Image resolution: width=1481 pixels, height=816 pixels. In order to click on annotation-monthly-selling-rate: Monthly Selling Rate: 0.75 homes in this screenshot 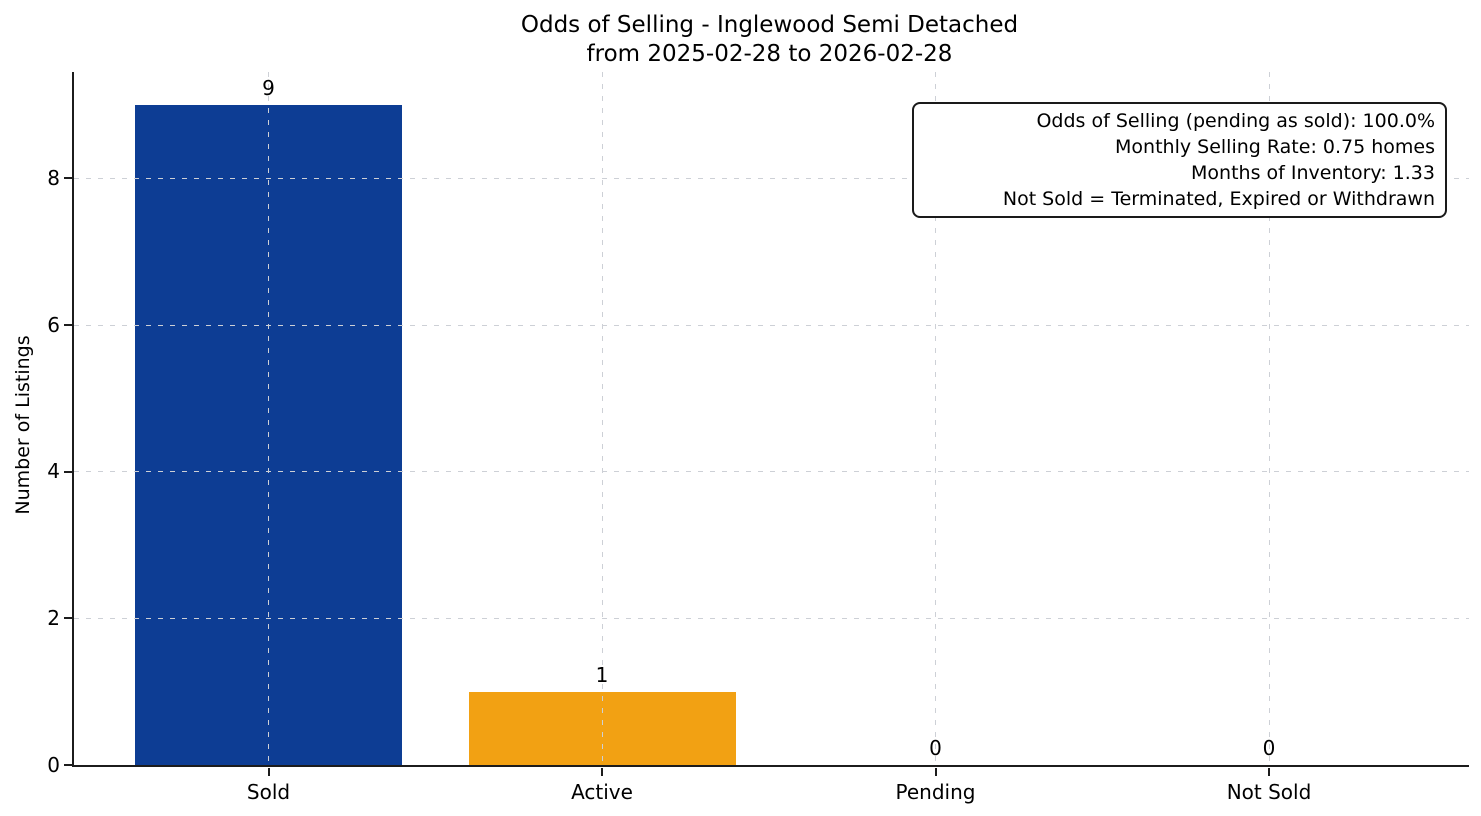, I will do `click(1275, 147)`.